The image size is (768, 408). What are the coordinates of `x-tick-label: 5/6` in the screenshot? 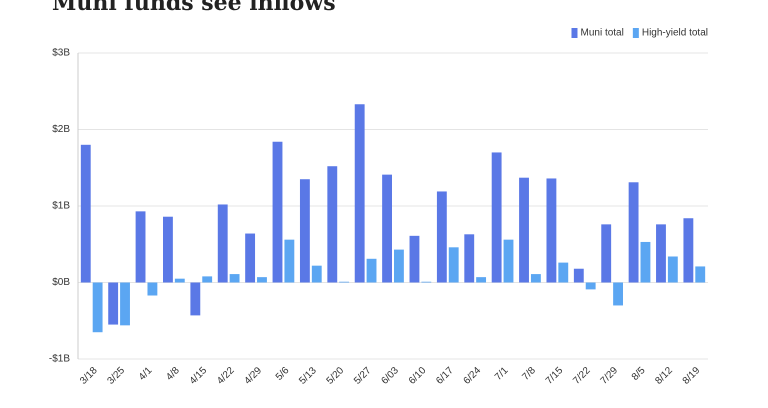 It's located at (283, 374).